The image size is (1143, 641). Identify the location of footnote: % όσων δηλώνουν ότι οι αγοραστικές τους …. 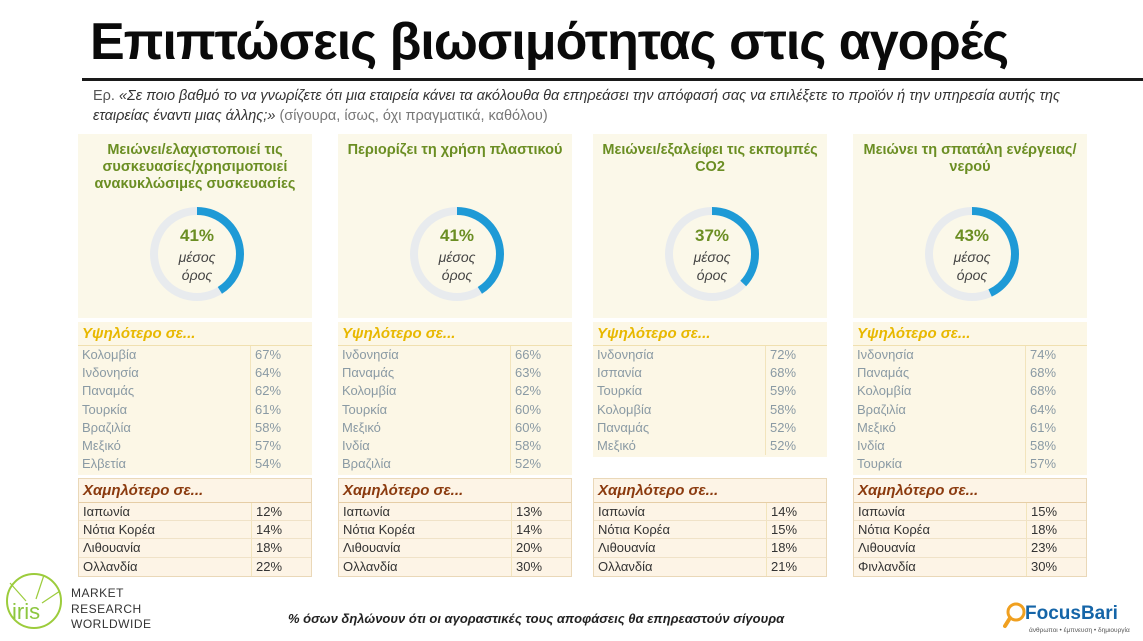
(536, 618).